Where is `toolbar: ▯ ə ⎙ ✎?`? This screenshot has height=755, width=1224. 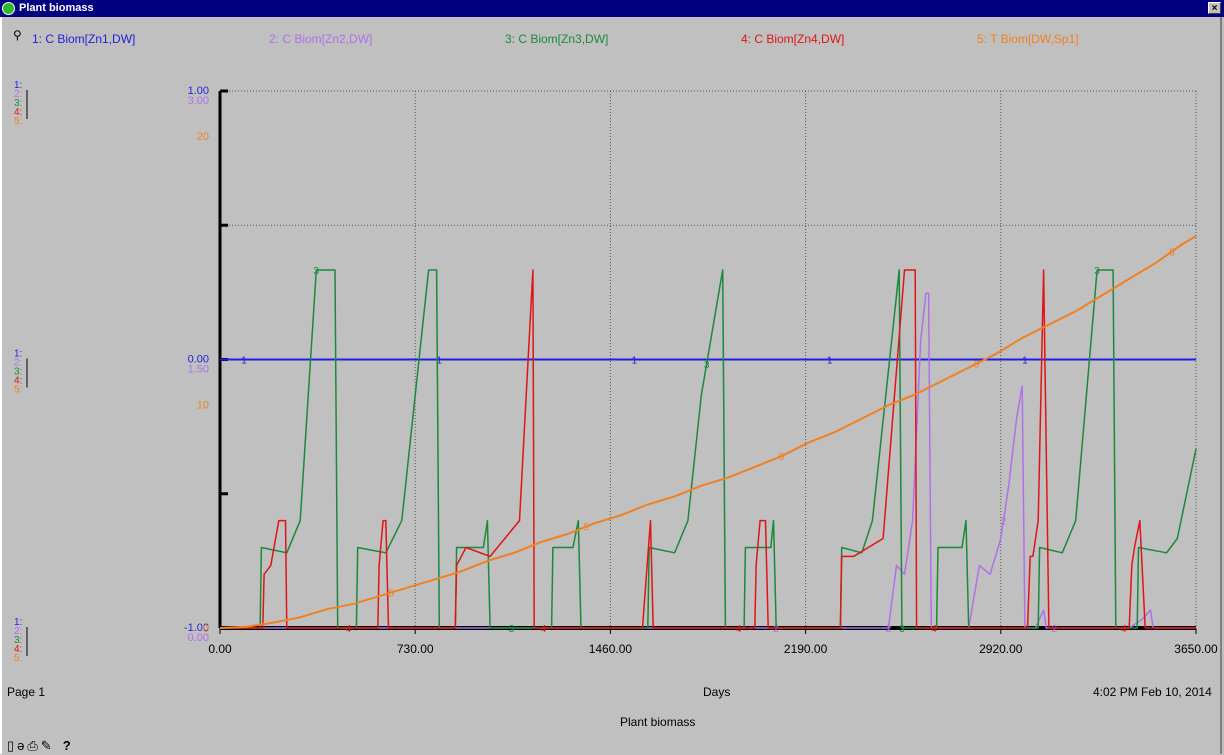
toolbar: ▯ ə ⎙ ✎? is located at coordinates (40, 745).